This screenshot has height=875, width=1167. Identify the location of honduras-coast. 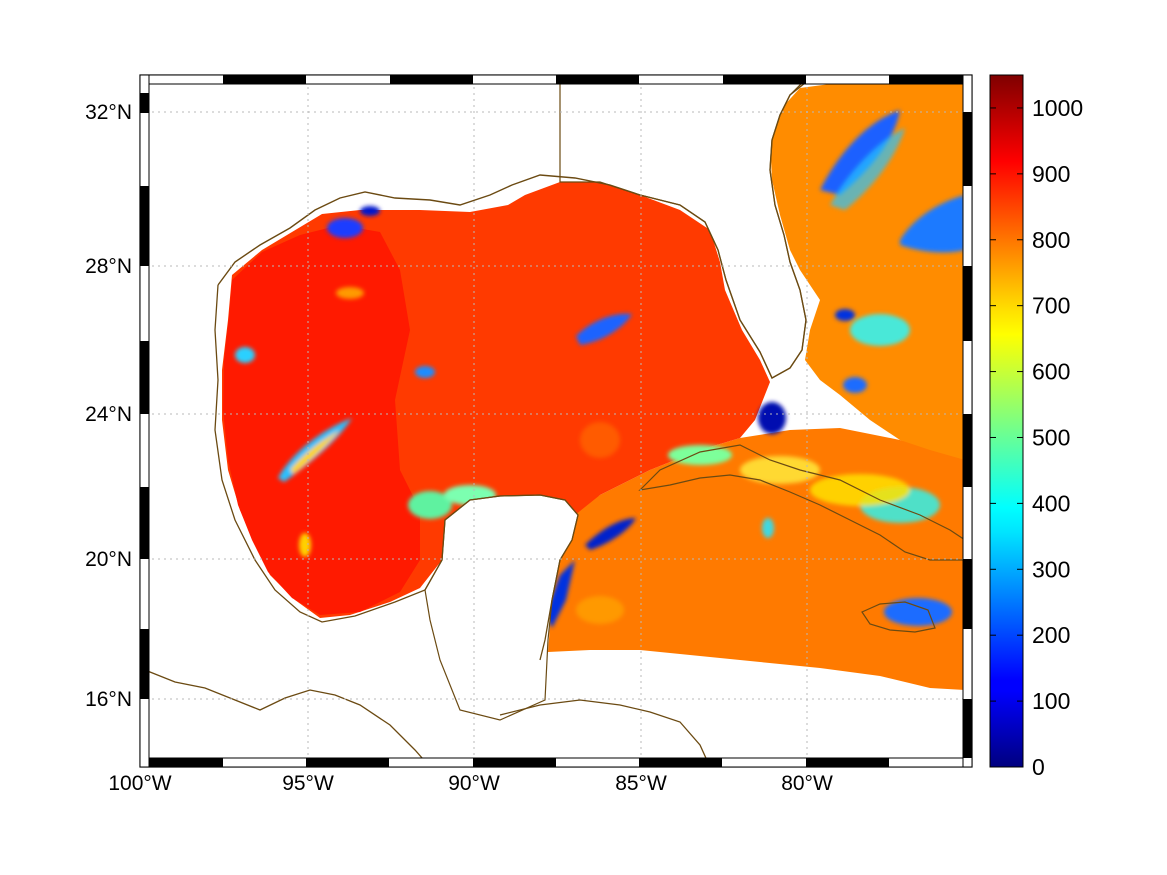
(605, 733).